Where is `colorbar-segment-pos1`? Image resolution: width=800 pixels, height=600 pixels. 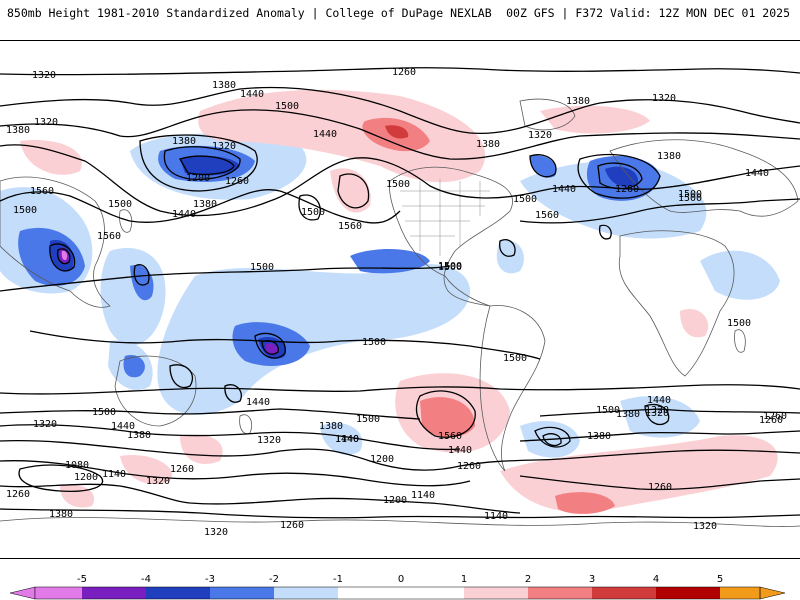
colorbar-segment-pos1 is located at coordinates (496, 593).